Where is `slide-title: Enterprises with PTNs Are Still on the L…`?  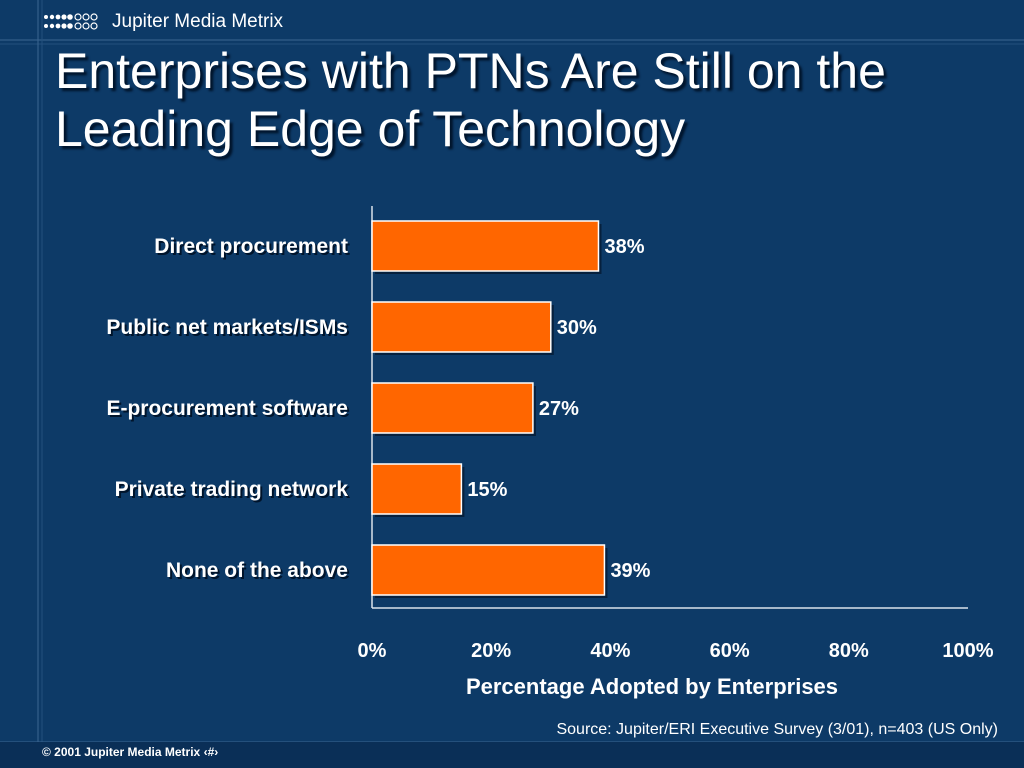 slide-title: Enterprises with PTNs Are Still on the L… is located at coordinates (535, 100).